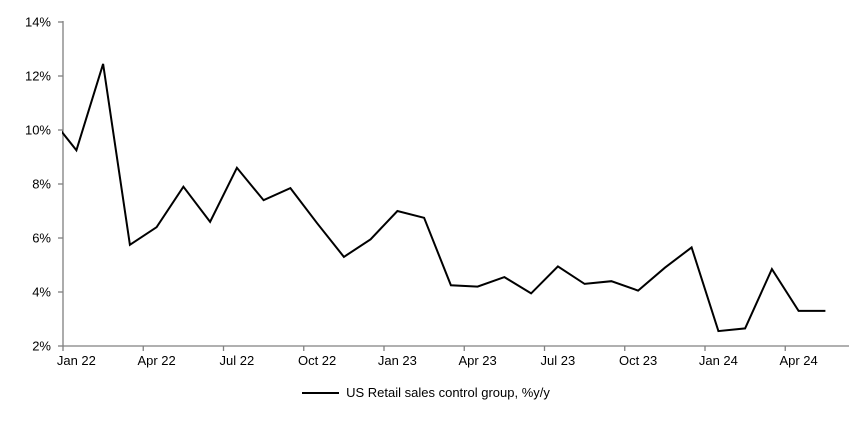 The image size is (852, 423). Describe the element at coordinates (41, 346) in the screenshot. I see `y-tick-label: 2%` at that location.